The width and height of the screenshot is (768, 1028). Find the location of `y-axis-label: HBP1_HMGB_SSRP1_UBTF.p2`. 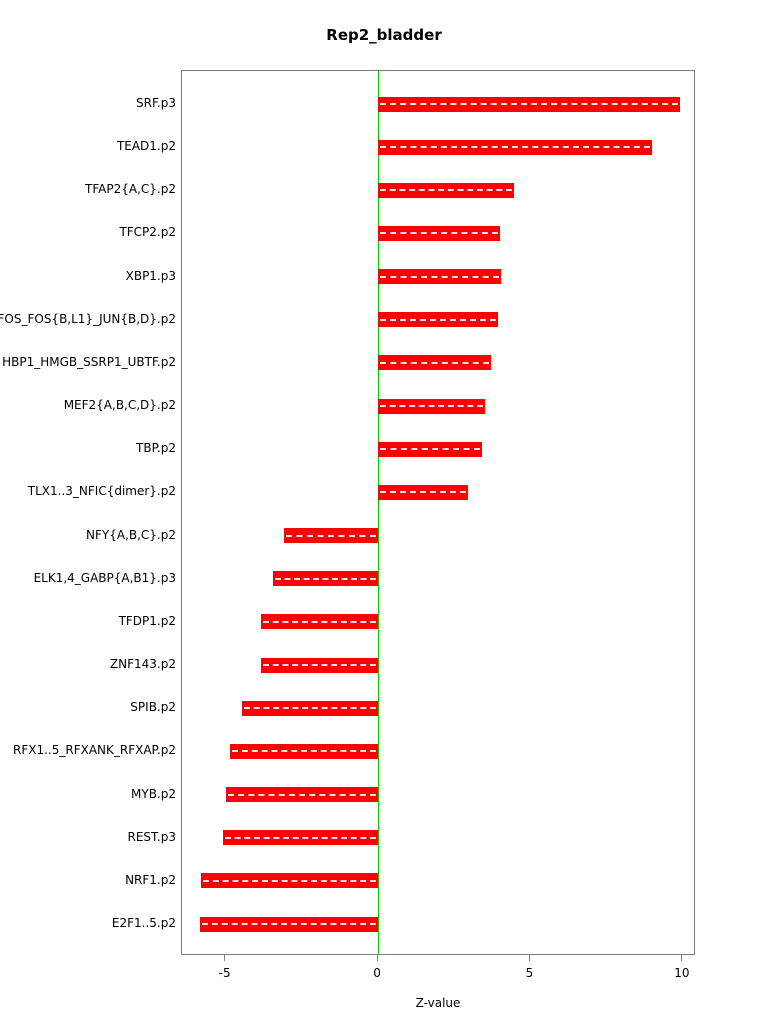

y-axis-label: HBP1_HMGB_SSRP1_UBTF.p2 is located at coordinates (89, 361).